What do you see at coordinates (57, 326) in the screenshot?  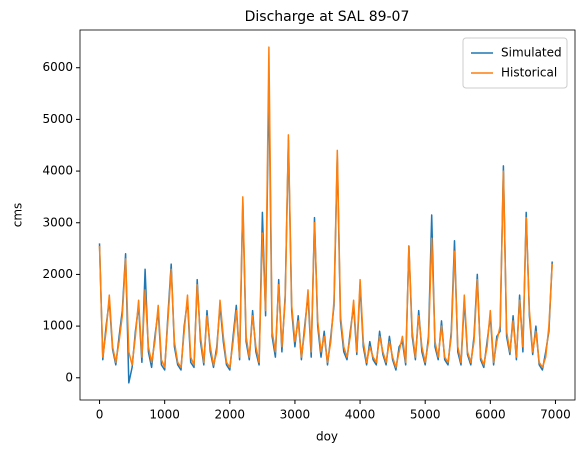 I see `y-tick-label: 1000` at bounding box center [57, 326].